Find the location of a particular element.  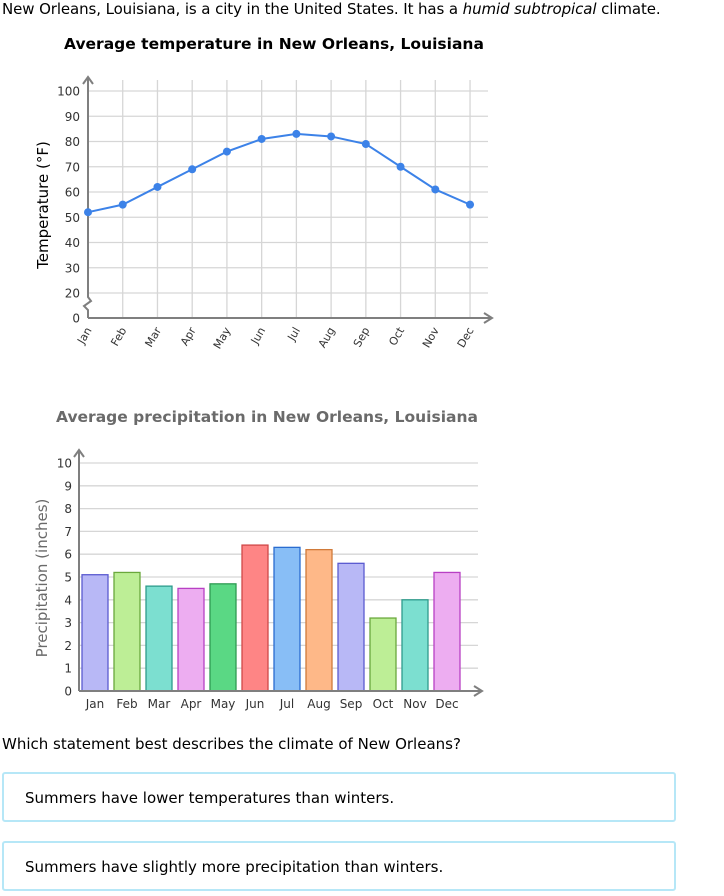

bar-mar is located at coordinates (159, 638).